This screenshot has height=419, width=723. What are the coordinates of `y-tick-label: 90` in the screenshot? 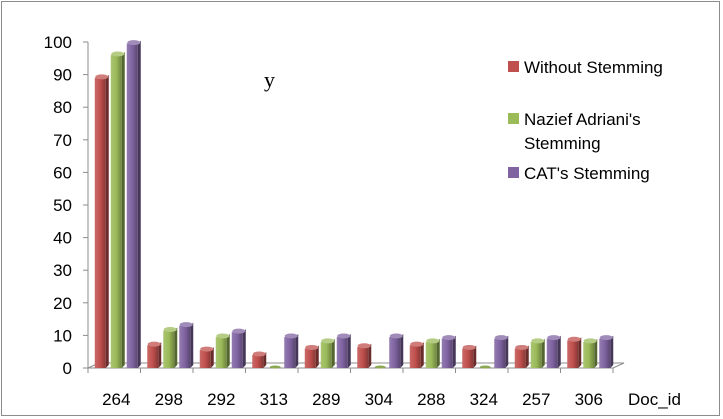 It's located at (62, 75).